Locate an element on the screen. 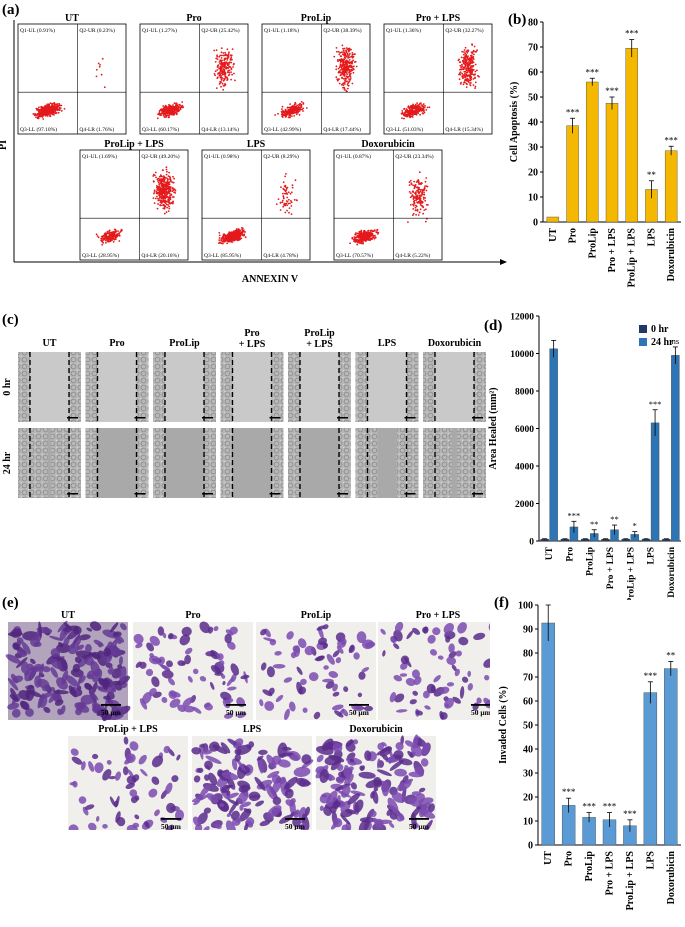  y-tick-label: 4000 is located at coordinates (524, 468).